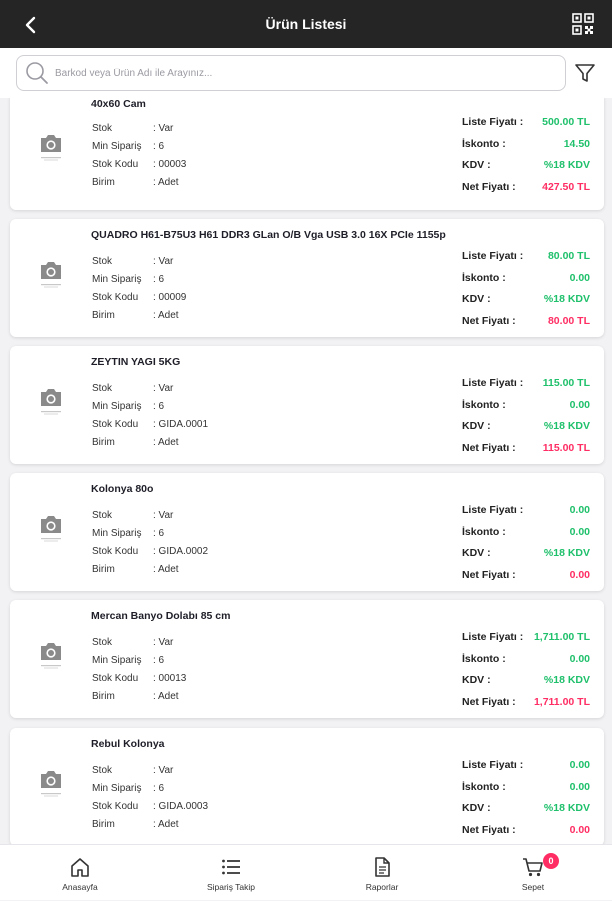 This screenshot has width=612, height=901. I want to click on filter-button, so click(585, 73).